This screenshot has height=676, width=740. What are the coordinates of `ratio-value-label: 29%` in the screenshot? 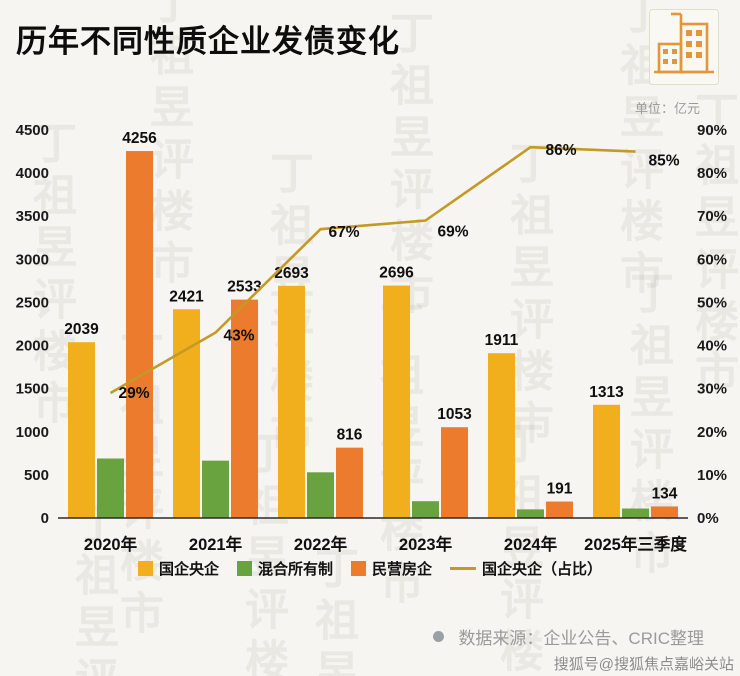 It's located at (134, 393).